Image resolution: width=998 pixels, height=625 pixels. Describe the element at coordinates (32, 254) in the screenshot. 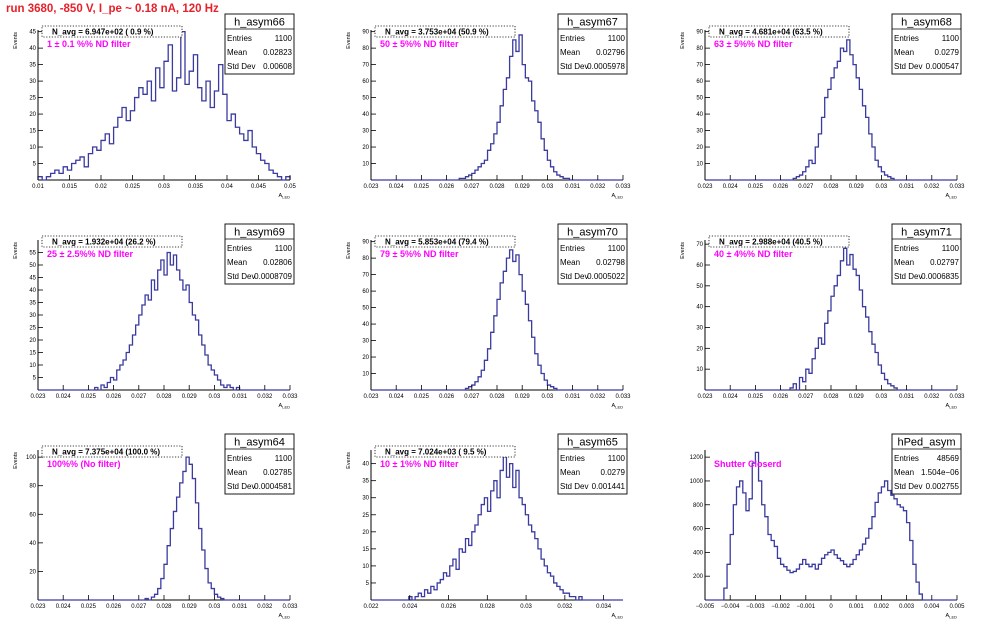

I see `y-tick-label: 55` at that location.